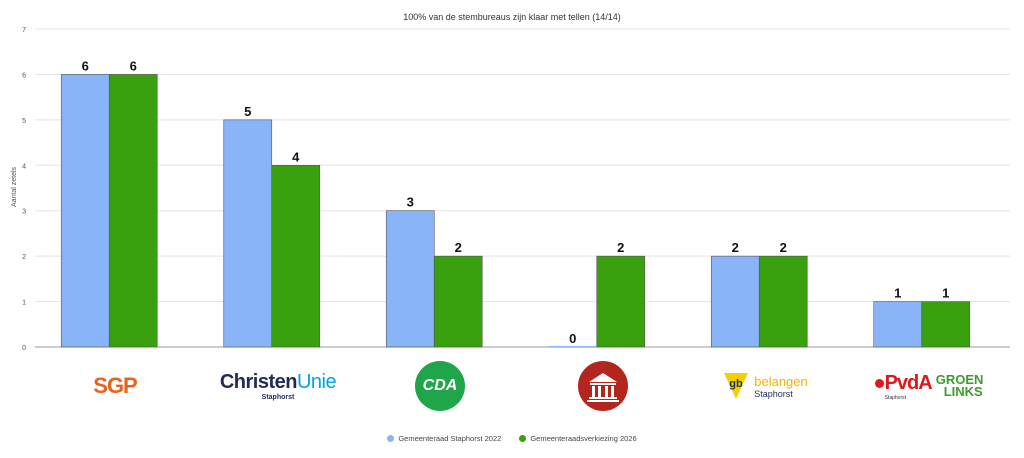  Describe the element at coordinates (621, 301) in the screenshot. I see `bar-lokale-partij-2026` at that location.